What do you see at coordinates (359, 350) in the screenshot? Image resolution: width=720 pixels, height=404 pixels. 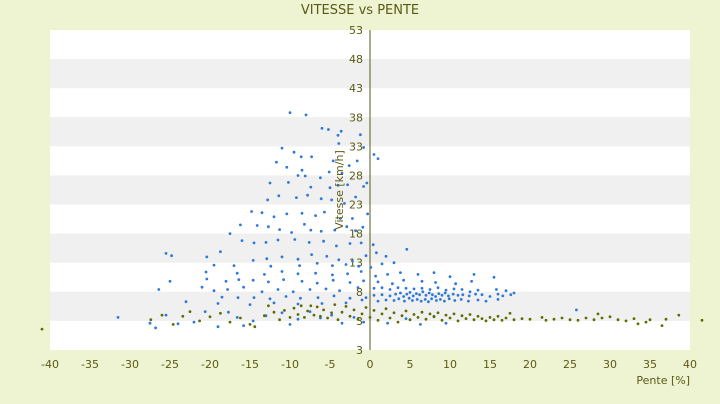 I see `y-tick-label: 3` at bounding box center [359, 350].